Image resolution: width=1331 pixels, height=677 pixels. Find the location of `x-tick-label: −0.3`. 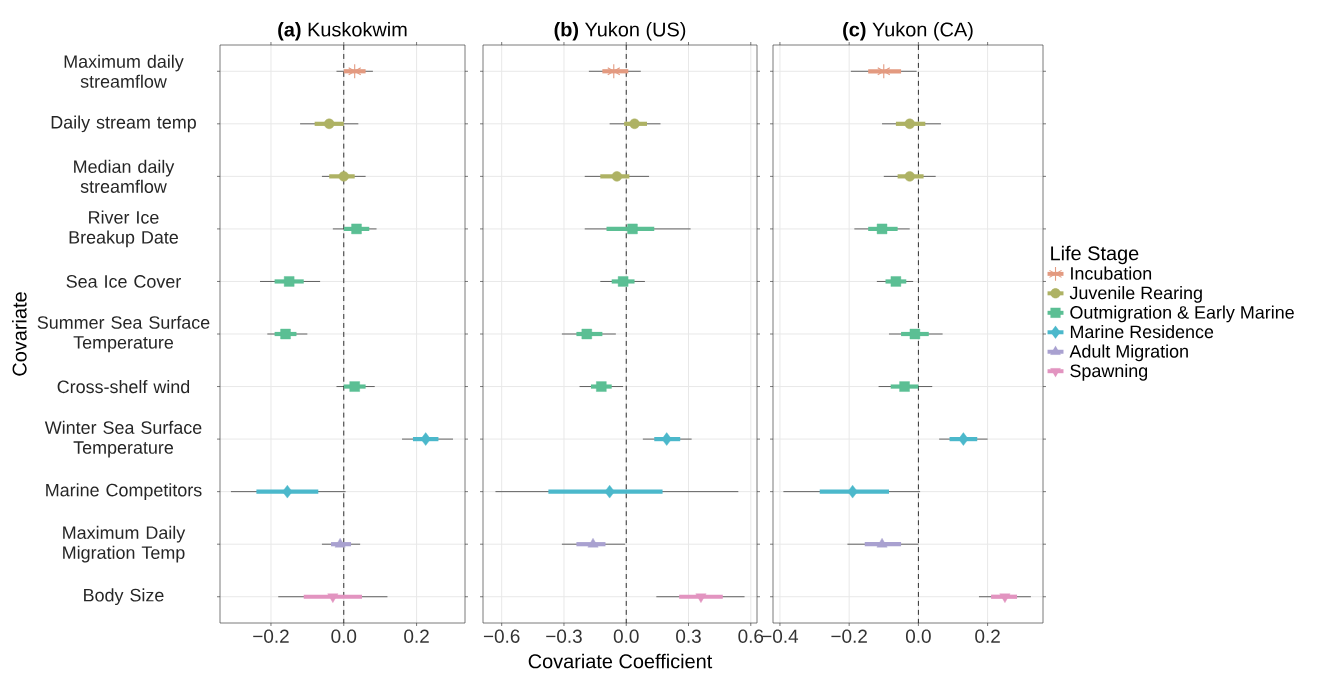

x-tick-label: −0.3 is located at coordinates (564, 636).